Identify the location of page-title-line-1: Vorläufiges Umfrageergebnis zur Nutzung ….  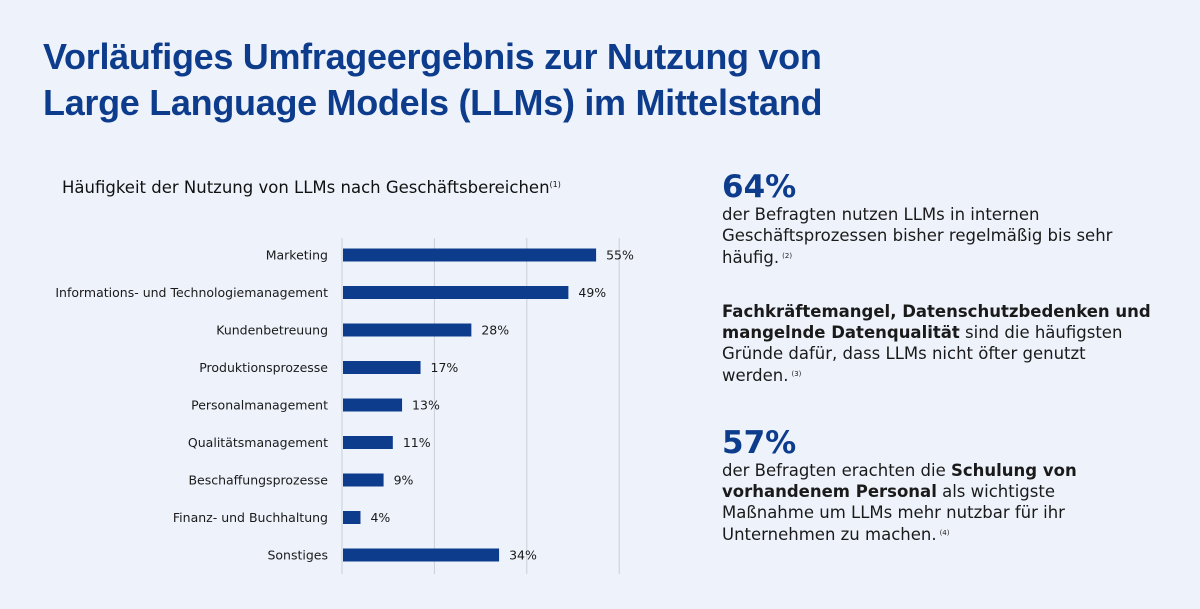
(432, 56).